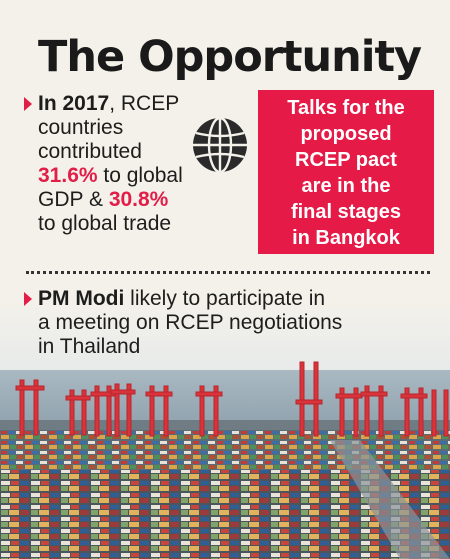  I want to click on stat-line-5: GDP & 30.8%, so click(103, 200).